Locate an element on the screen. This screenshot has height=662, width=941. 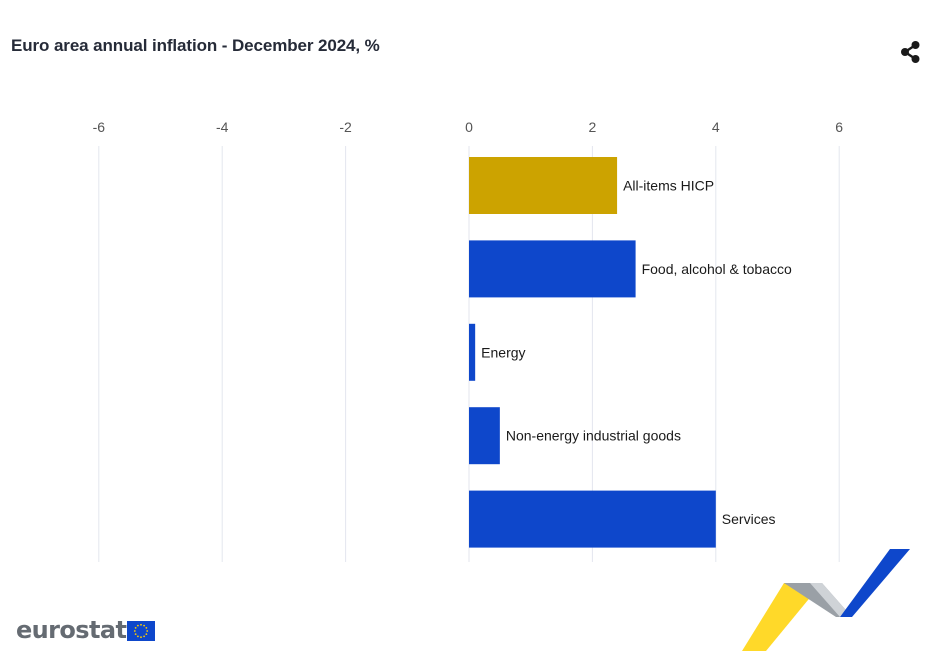
x-tick-label: 2 is located at coordinates (593, 127).